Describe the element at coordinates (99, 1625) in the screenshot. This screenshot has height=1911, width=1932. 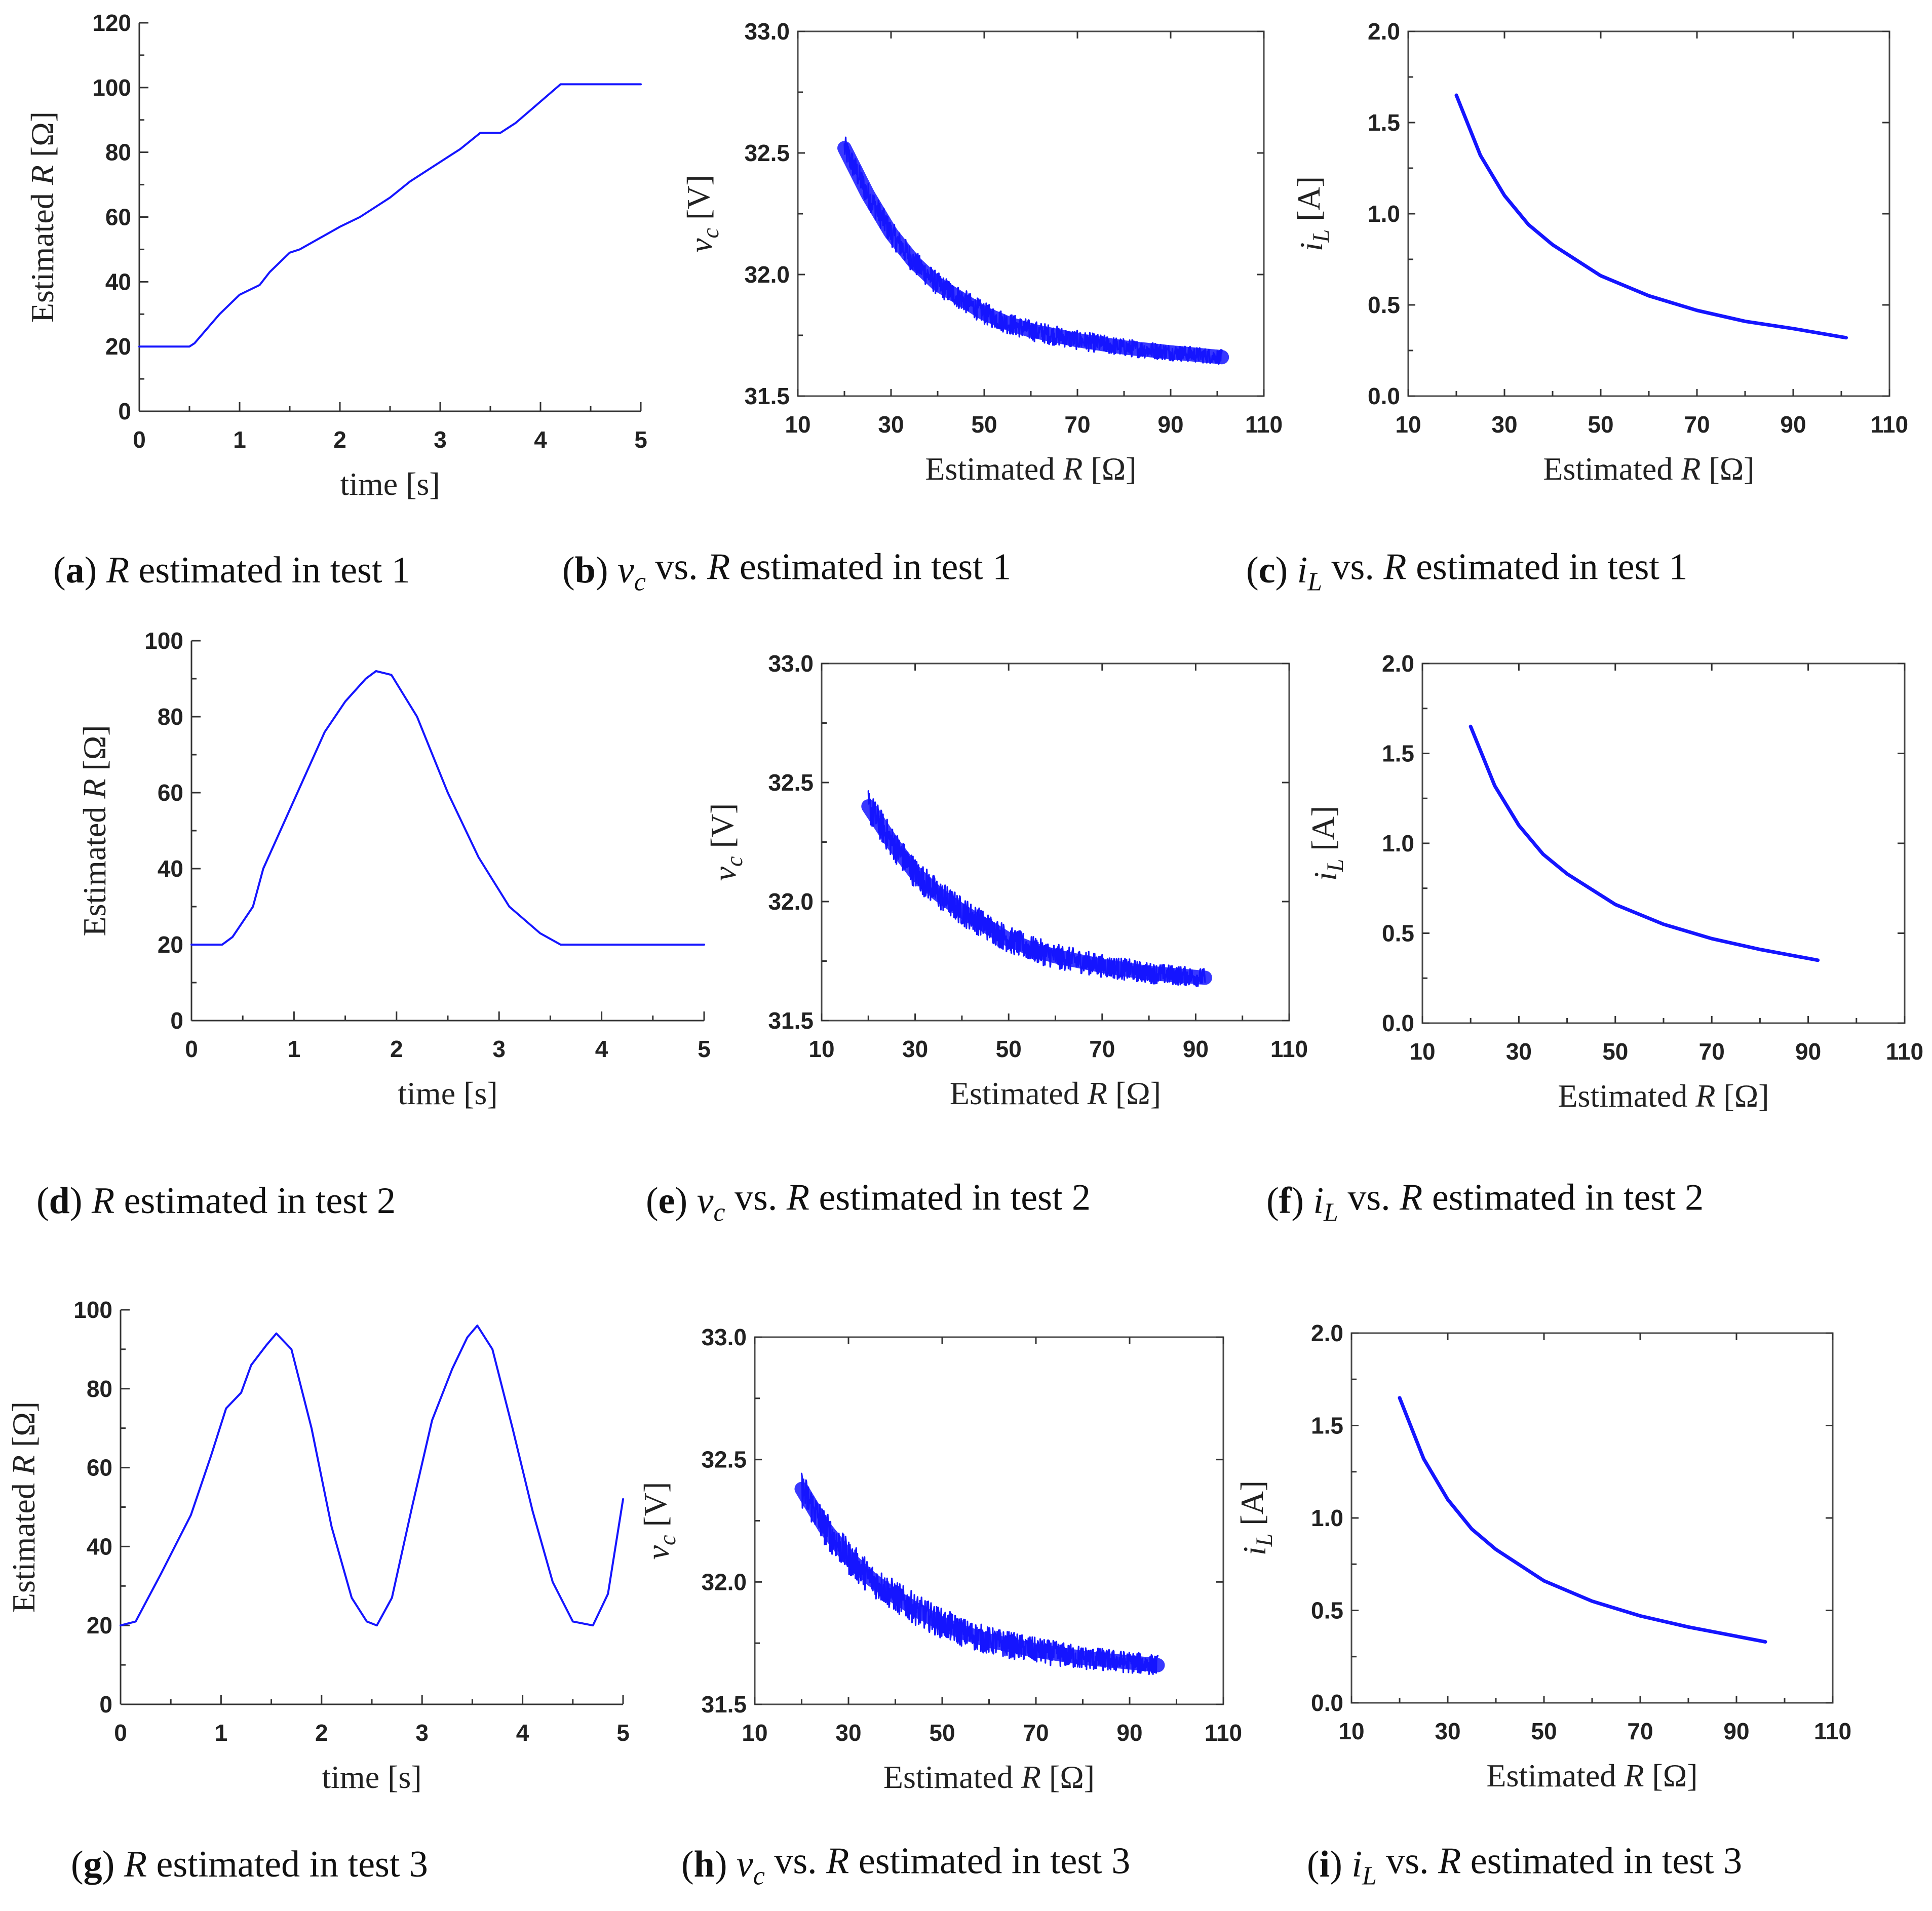
I see `y-tick-label: 20` at that location.